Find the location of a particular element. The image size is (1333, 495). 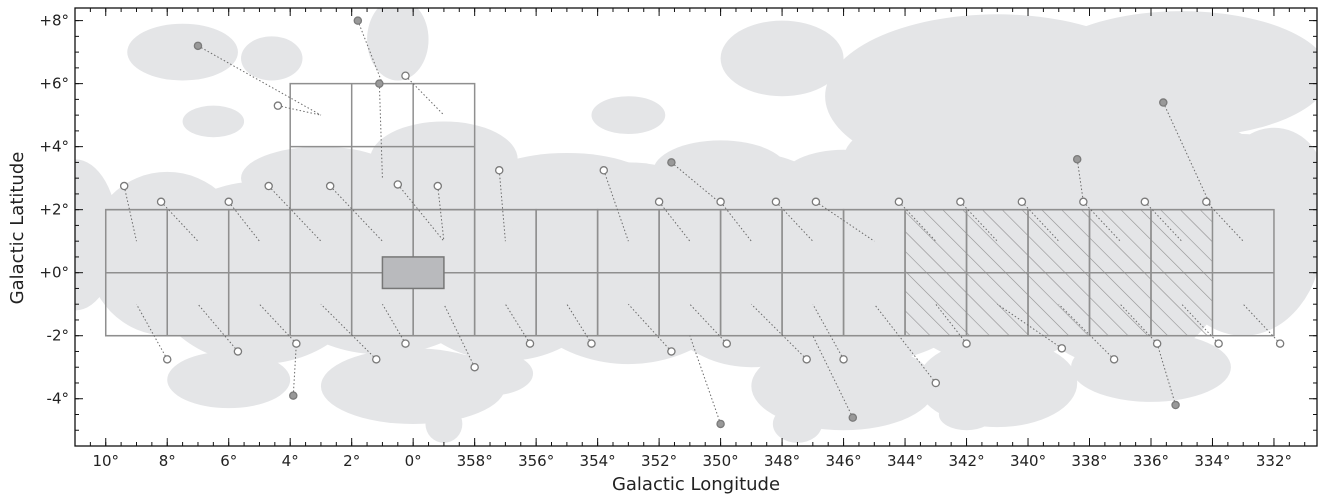

y-tick-label: +6° is located at coordinates (54, 84).